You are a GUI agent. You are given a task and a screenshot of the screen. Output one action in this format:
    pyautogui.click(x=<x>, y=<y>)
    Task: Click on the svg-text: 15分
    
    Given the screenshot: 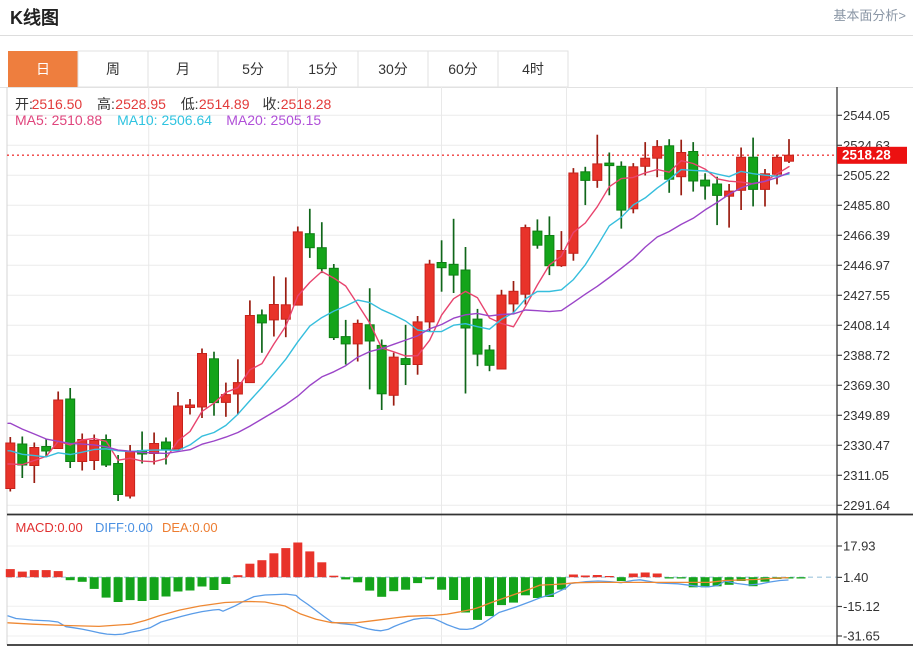 What is the action you would take?
    pyautogui.click(x=323, y=69)
    